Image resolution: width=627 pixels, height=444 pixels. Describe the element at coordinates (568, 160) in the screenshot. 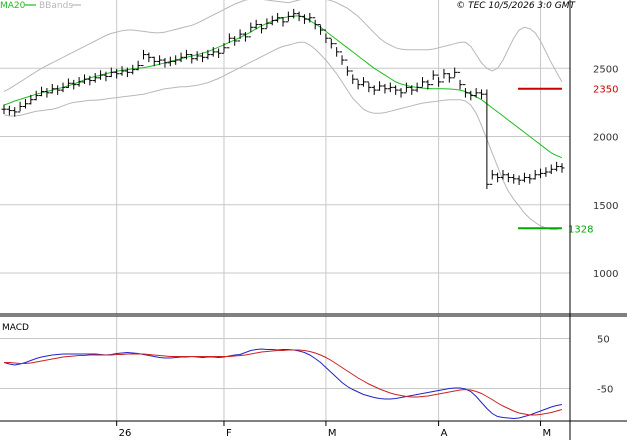

I see `levels-layer: 2350 1328` at that location.